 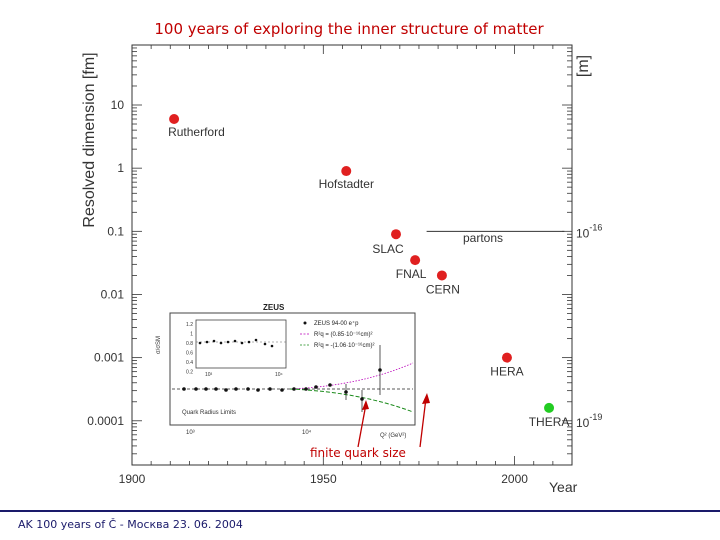 What do you see at coordinates (396, 234) in the screenshot?
I see `point-slac` at bounding box center [396, 234].